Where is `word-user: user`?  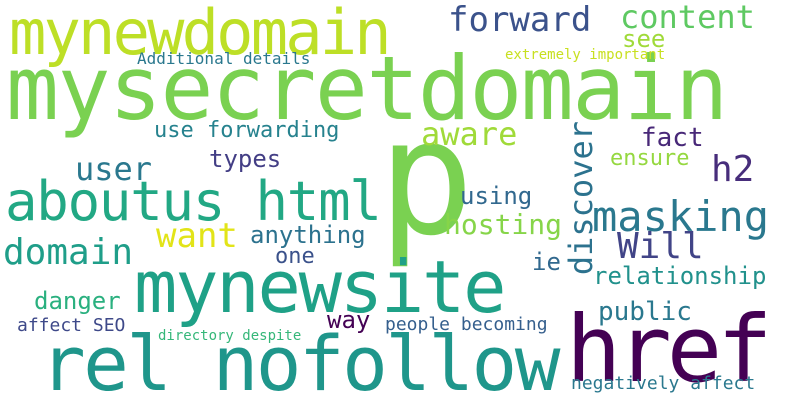 word-user: user is located at coordinates (114, 169).